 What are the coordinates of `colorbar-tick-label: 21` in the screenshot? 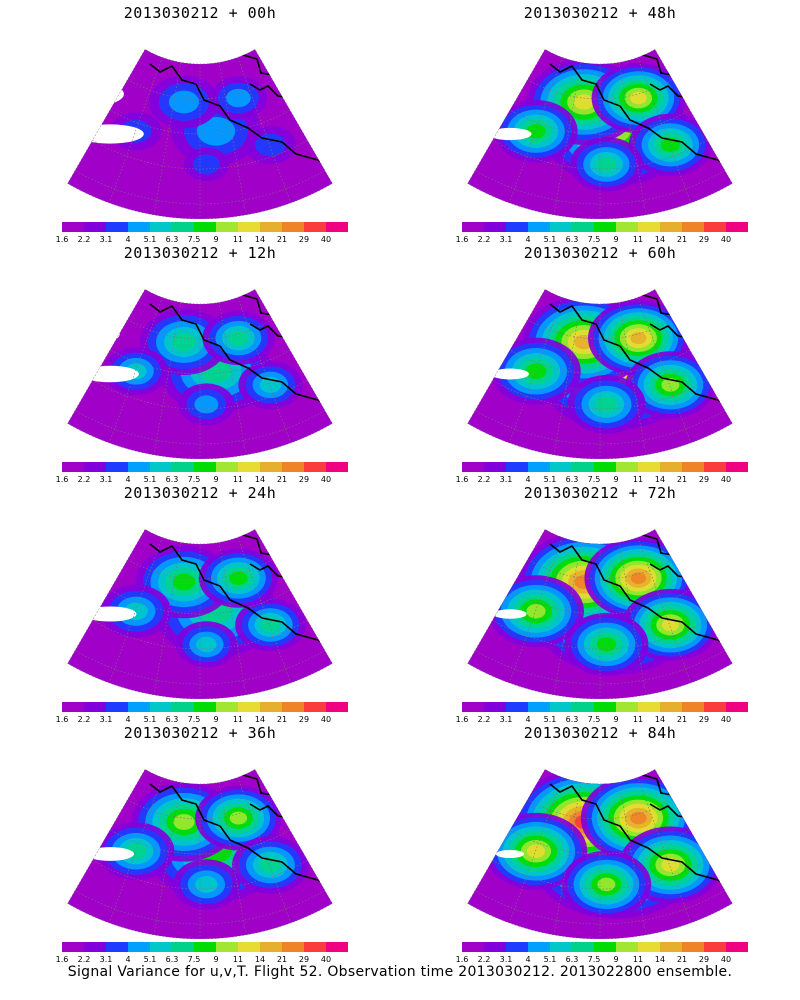 It's located at (682, 239).